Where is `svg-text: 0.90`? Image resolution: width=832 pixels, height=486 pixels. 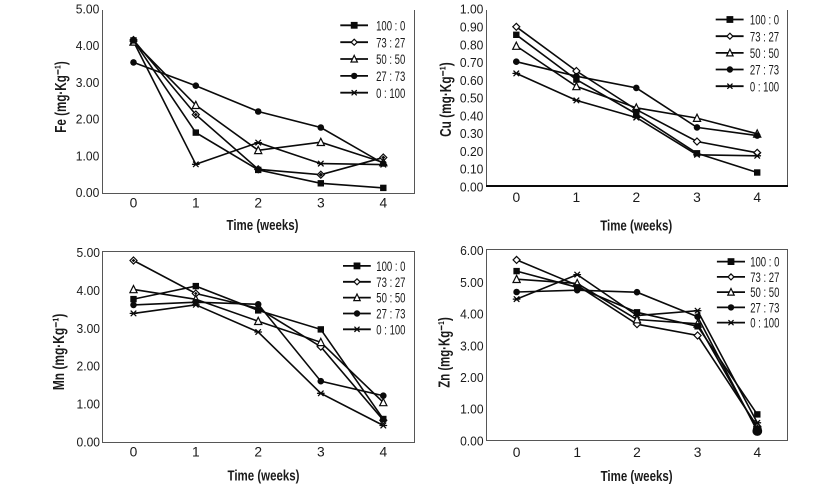
svg-text: 0.90 is located at coordinates (472, 27).